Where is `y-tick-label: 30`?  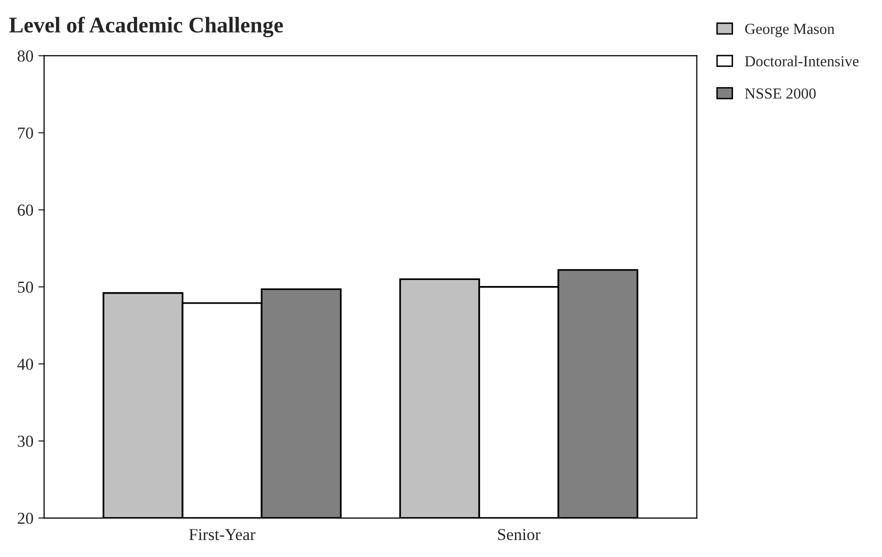
y-tick-label: 30 is located at coordinates (26, 441).